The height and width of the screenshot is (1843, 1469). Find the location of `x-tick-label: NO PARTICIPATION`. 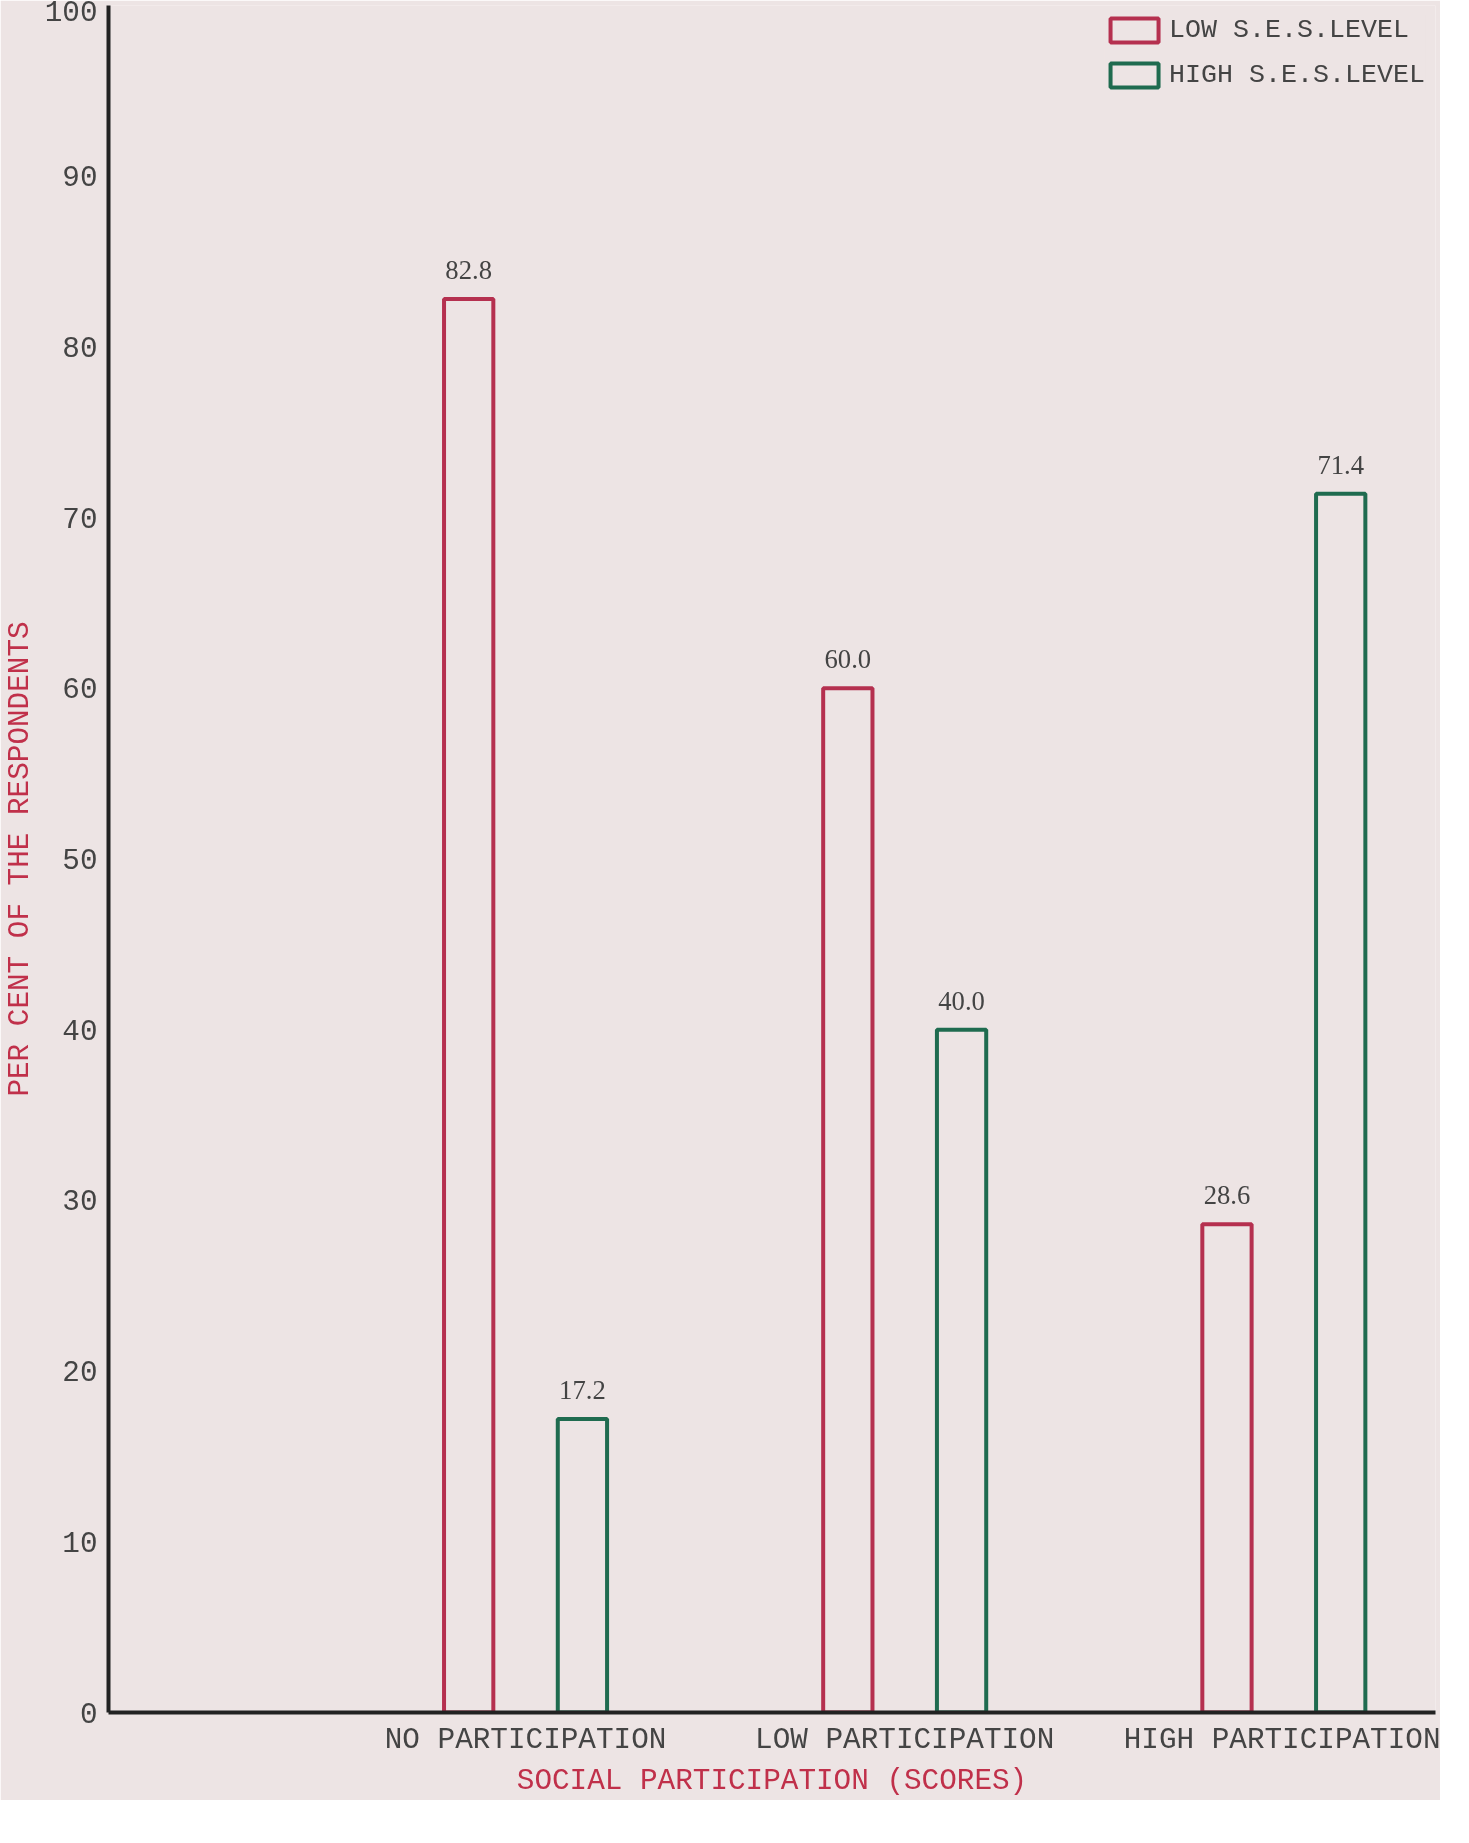

x-tick-label: NO PARTICIPATION is located at coordinates (525, 1740).